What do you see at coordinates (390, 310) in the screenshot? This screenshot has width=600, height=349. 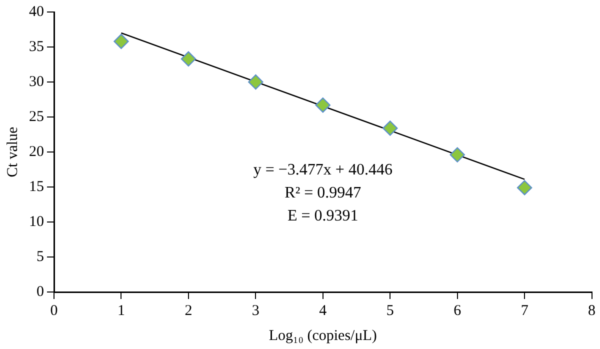 I see `x-tick-label: 5` at bounding box center [390, 310].